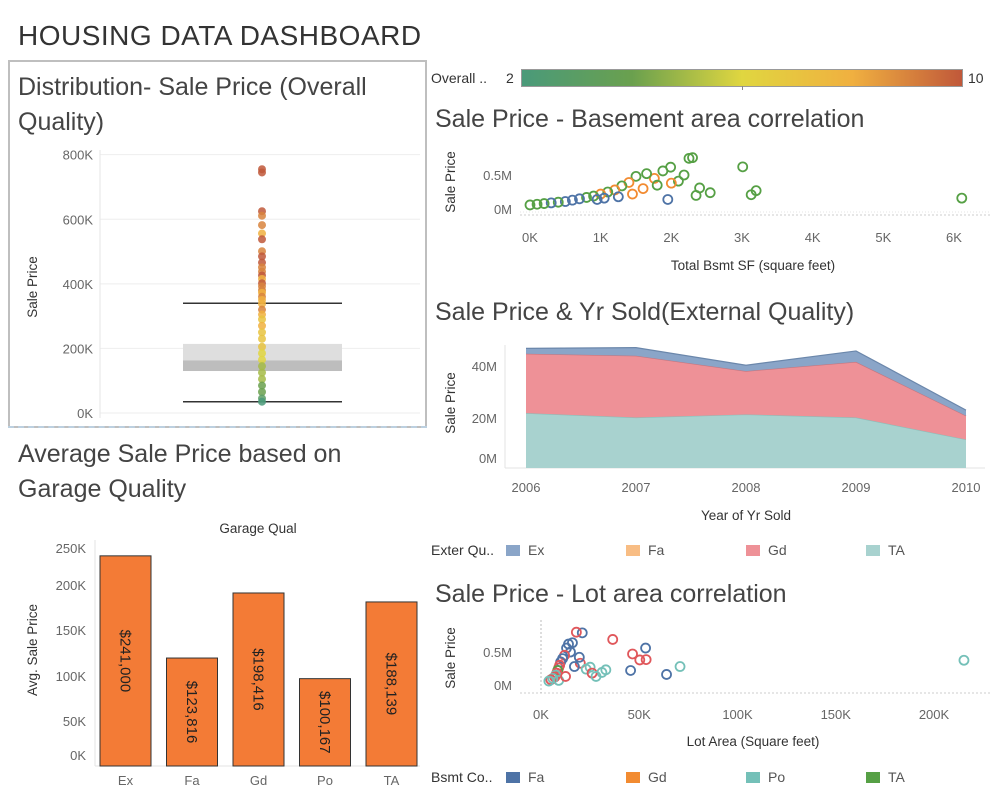 The height and width of the screenshot is (808, 1004). Describe the element at coordinates (753, 265) in the screenshot. I see `basement-x-label: Total Bsmt SF (square feet)` at that location.